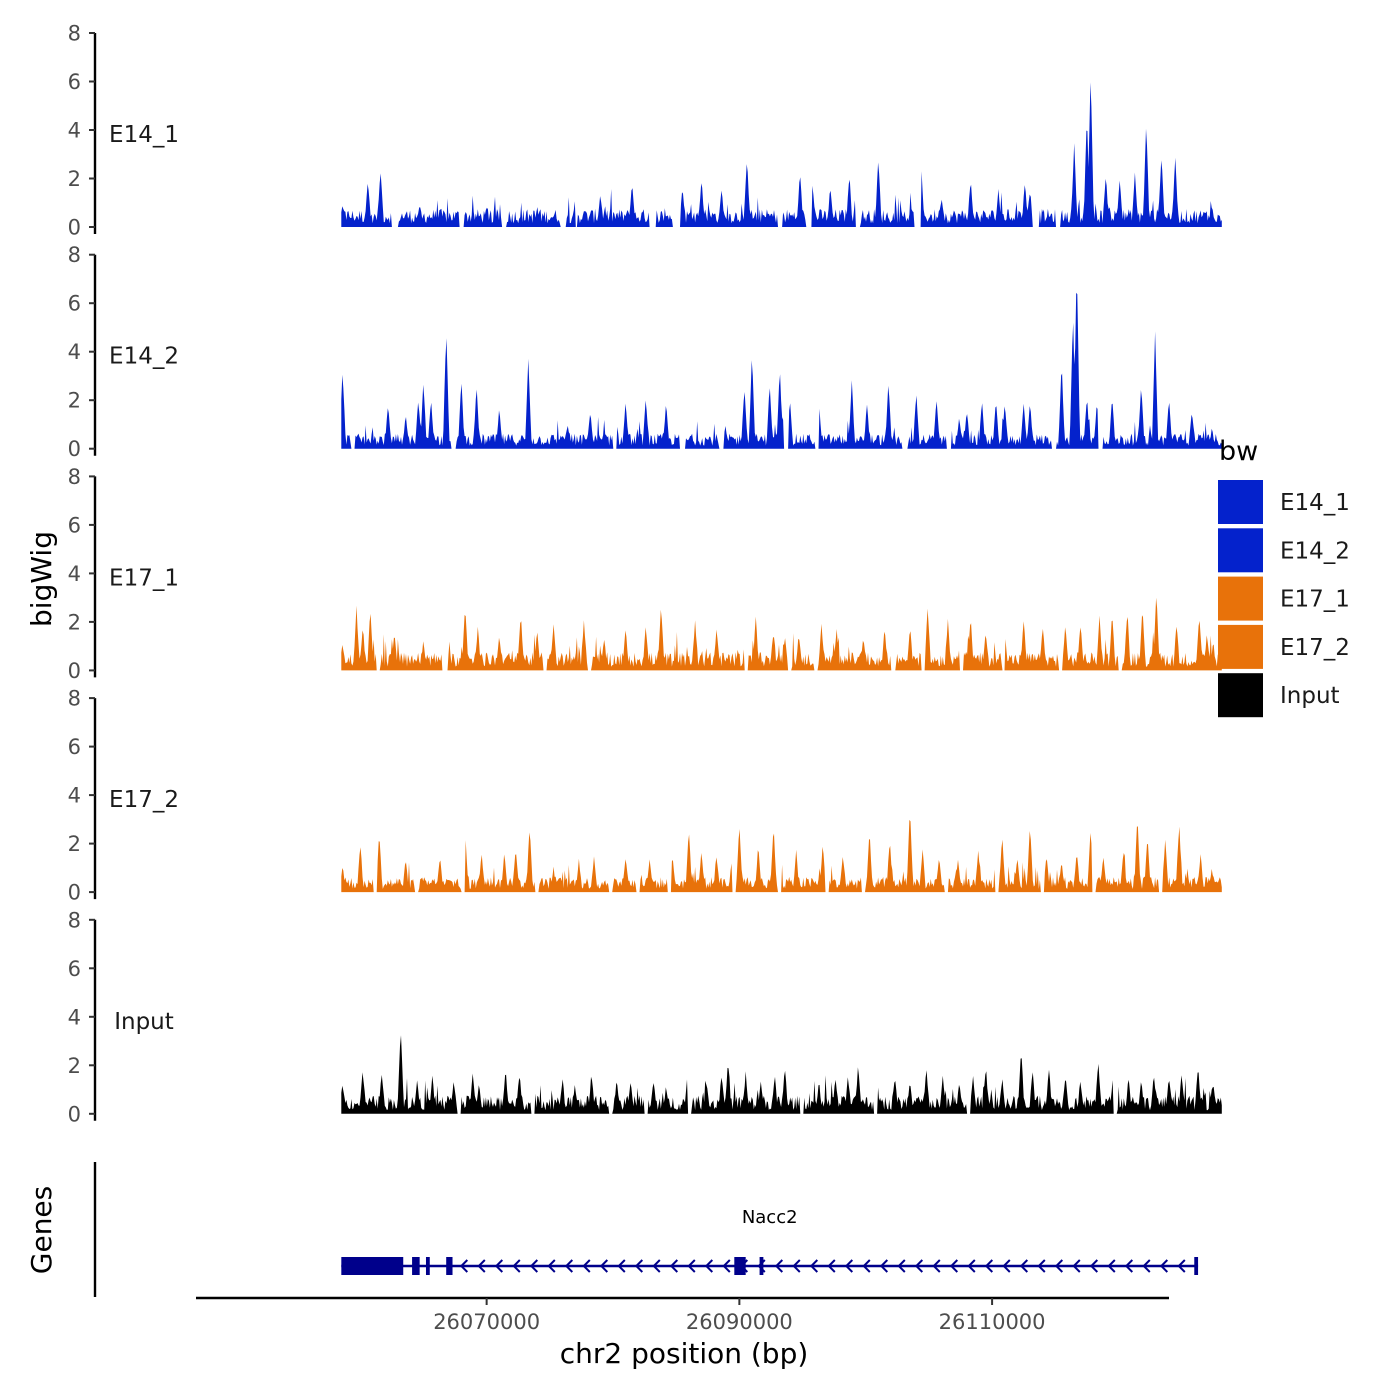 This screenshot has width=1400, height=1400. Describe the element at coordinates (144, 135) in the screenshot. I see `track-label: E14_1` at that location.